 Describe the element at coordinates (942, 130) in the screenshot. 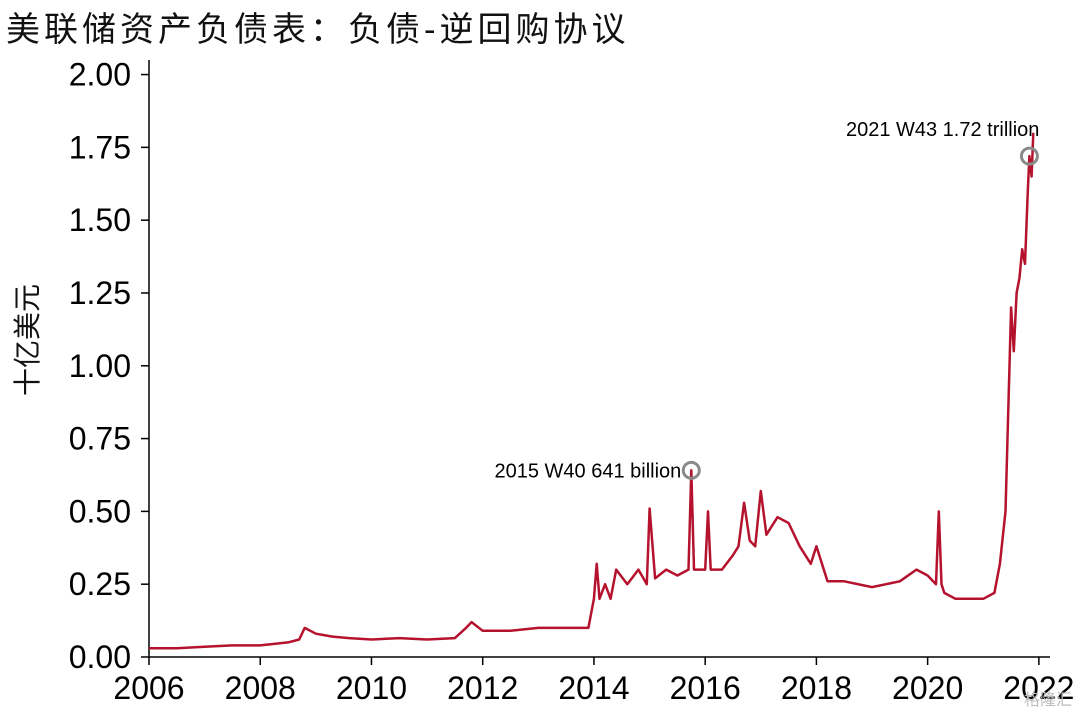

I see `annotation-label: 2021 W43 1.72 trillion` at that location.